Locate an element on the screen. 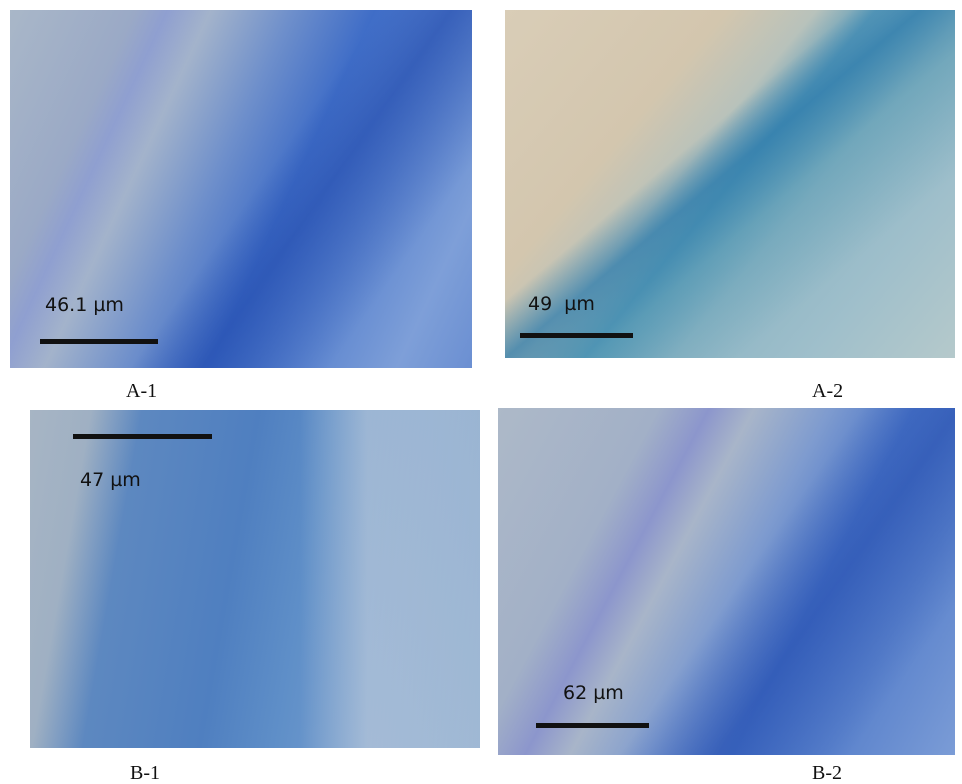  panel-label: A-2 is located at coordinates (828, 391).